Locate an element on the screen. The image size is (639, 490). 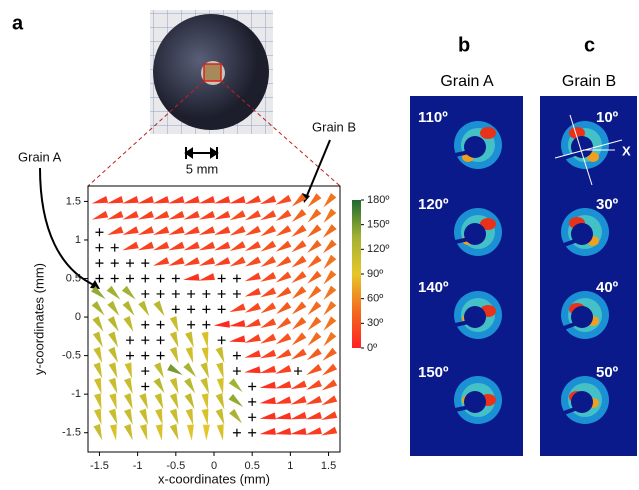
arrow-head is located at coordinates (306, 198).